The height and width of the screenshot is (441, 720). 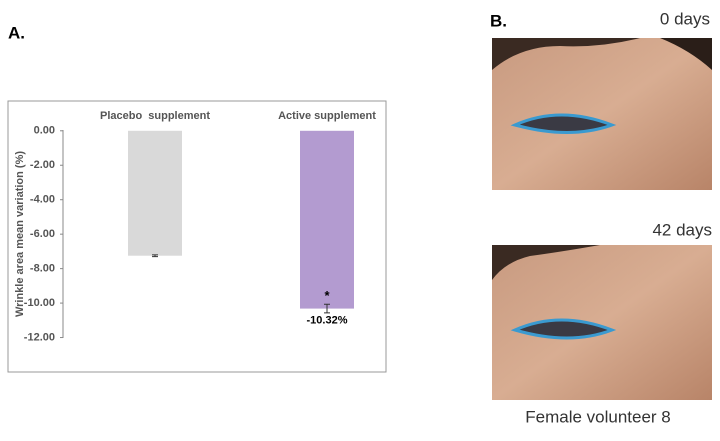 I want to click on y-tick-label: -8.00, so click(x=42, y=269).